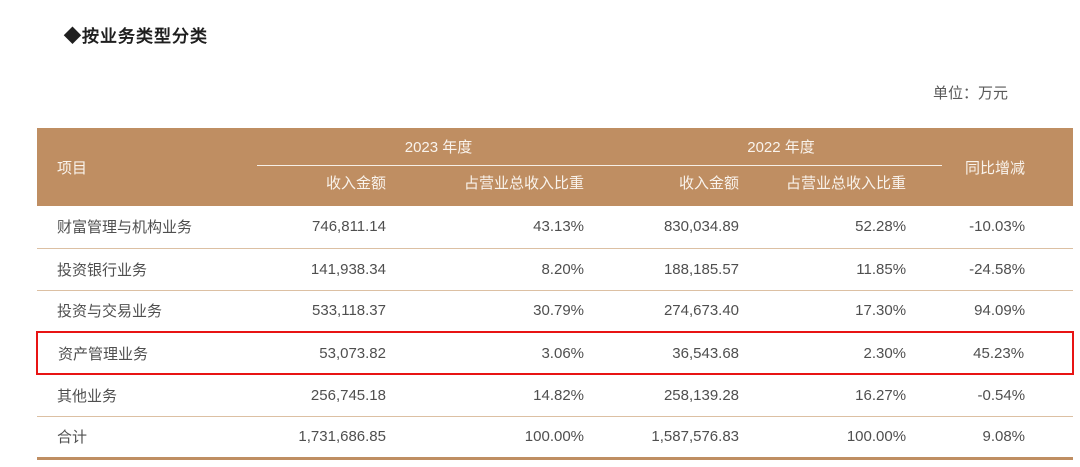  I want to click on page-title-text: 按业务类型分类, so click(145, 36).